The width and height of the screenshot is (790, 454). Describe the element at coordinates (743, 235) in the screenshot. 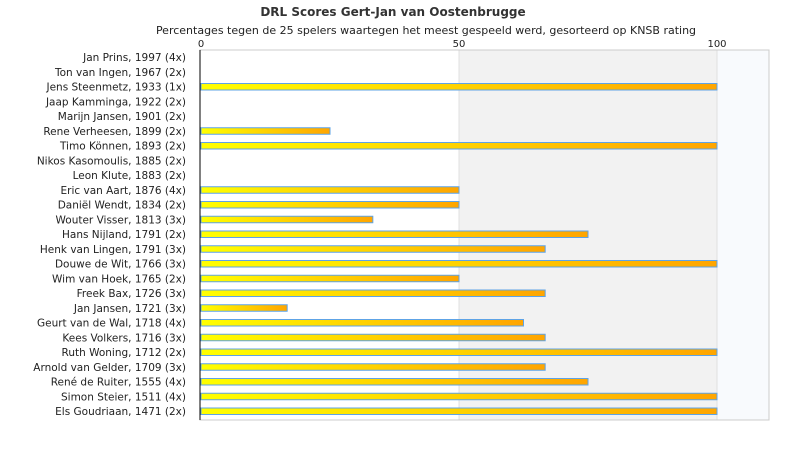

I see `plot-band-beyond` at that location.